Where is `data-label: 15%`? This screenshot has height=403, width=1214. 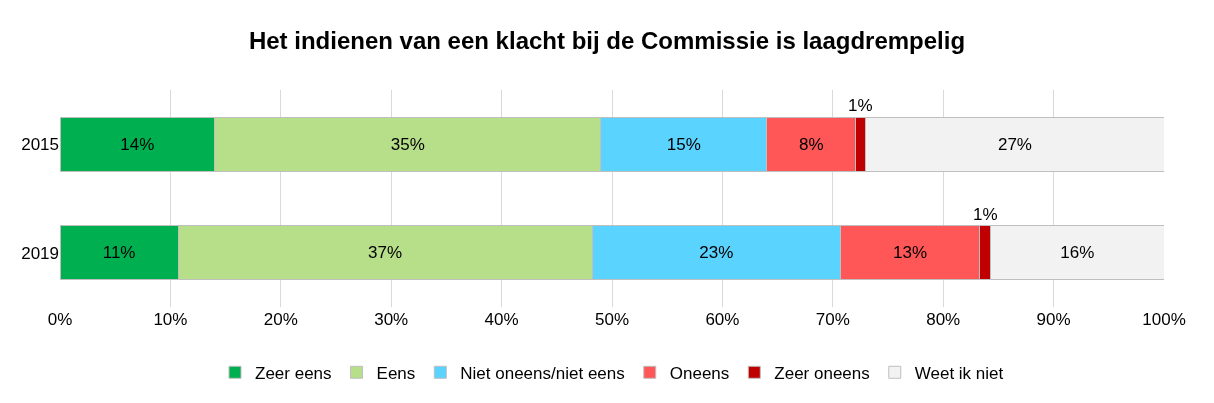 data-label: 15% is located at coordinates (683, 144).